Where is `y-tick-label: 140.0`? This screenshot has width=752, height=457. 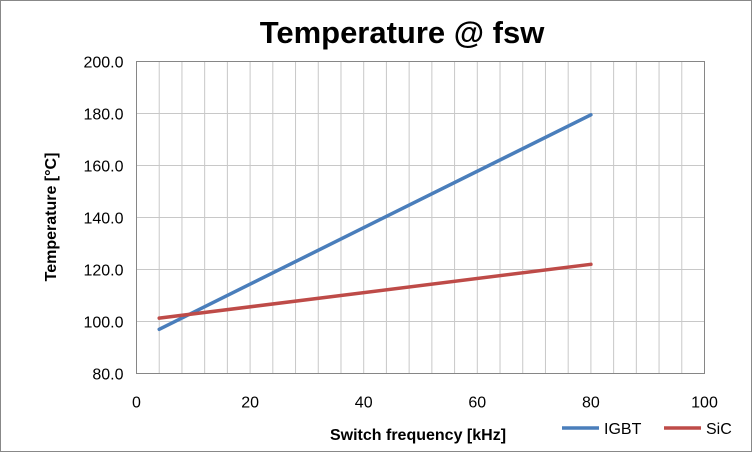
y-tick-label: 140.0 is located at coordinates (103, 219).